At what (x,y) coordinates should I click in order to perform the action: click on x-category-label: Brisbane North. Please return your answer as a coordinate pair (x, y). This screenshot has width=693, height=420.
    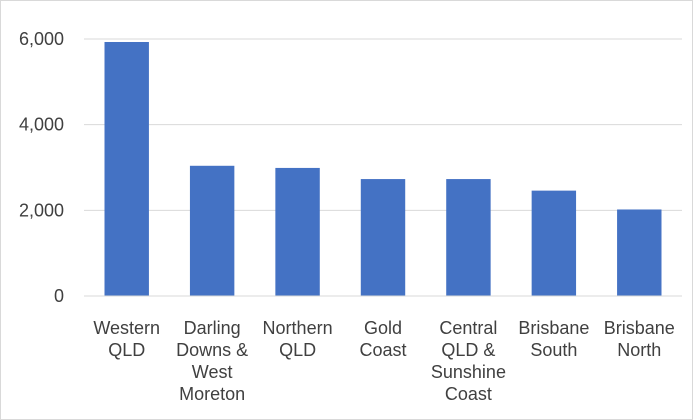
    Looking at the image, I should click on (639, 339).